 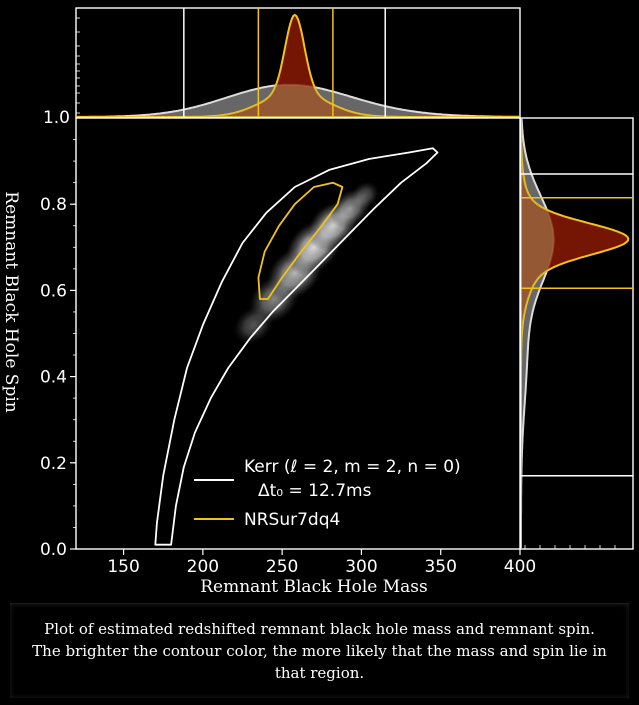 I want to click on x-tick-label: 150, so click(x=123, y=567).